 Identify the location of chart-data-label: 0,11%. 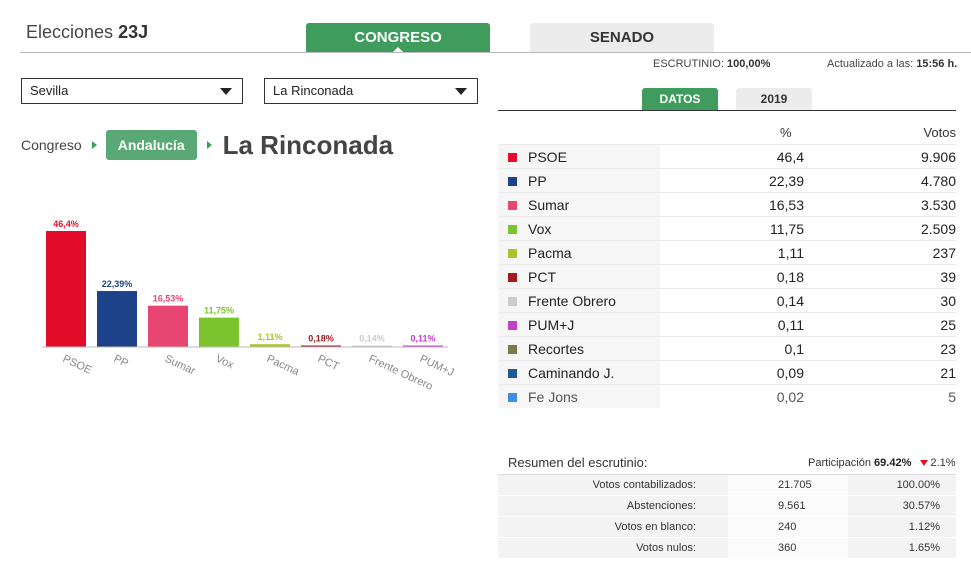
(422, 339).